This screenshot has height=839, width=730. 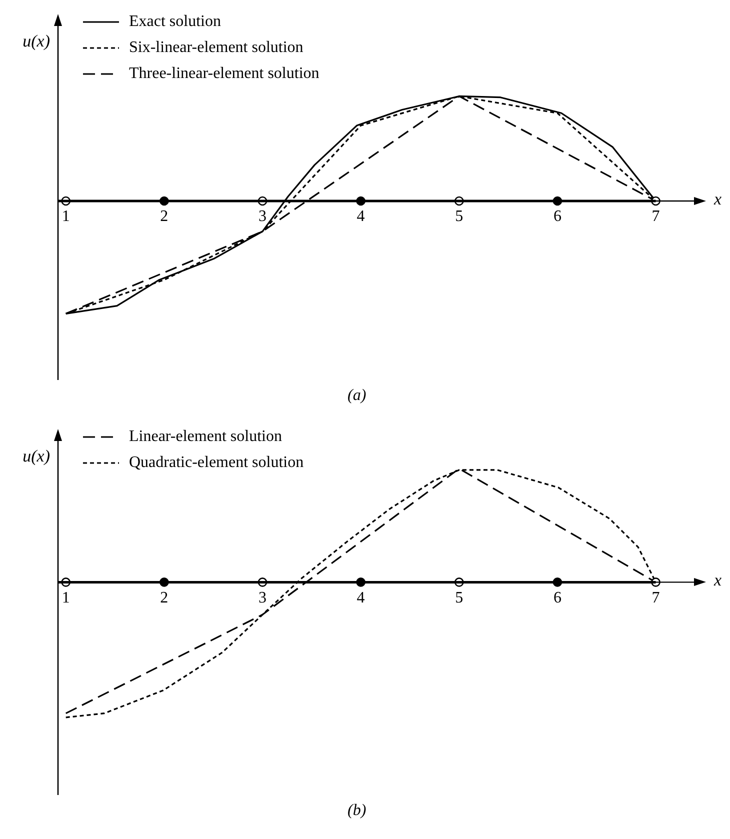 I want to click on text: (a), so click(x=357, y=395).